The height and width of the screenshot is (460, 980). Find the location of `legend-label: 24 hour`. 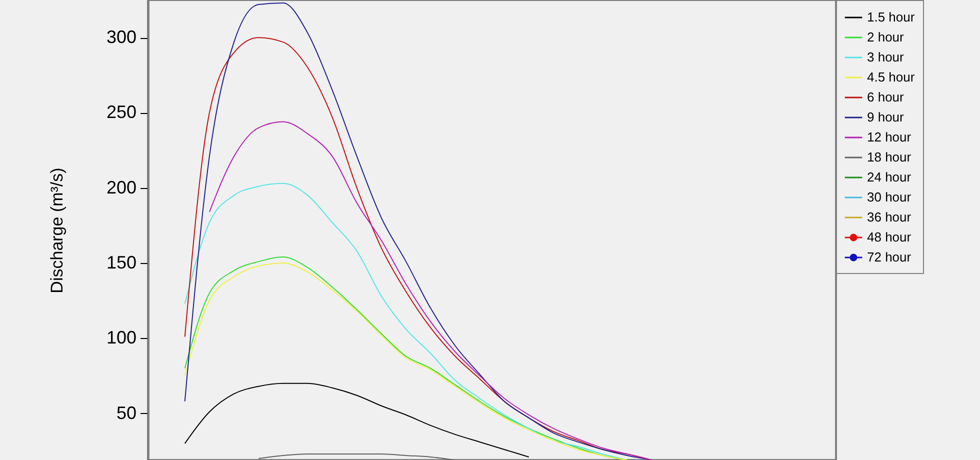

legend-label: 24 hour is located at coordinates (889, 177).